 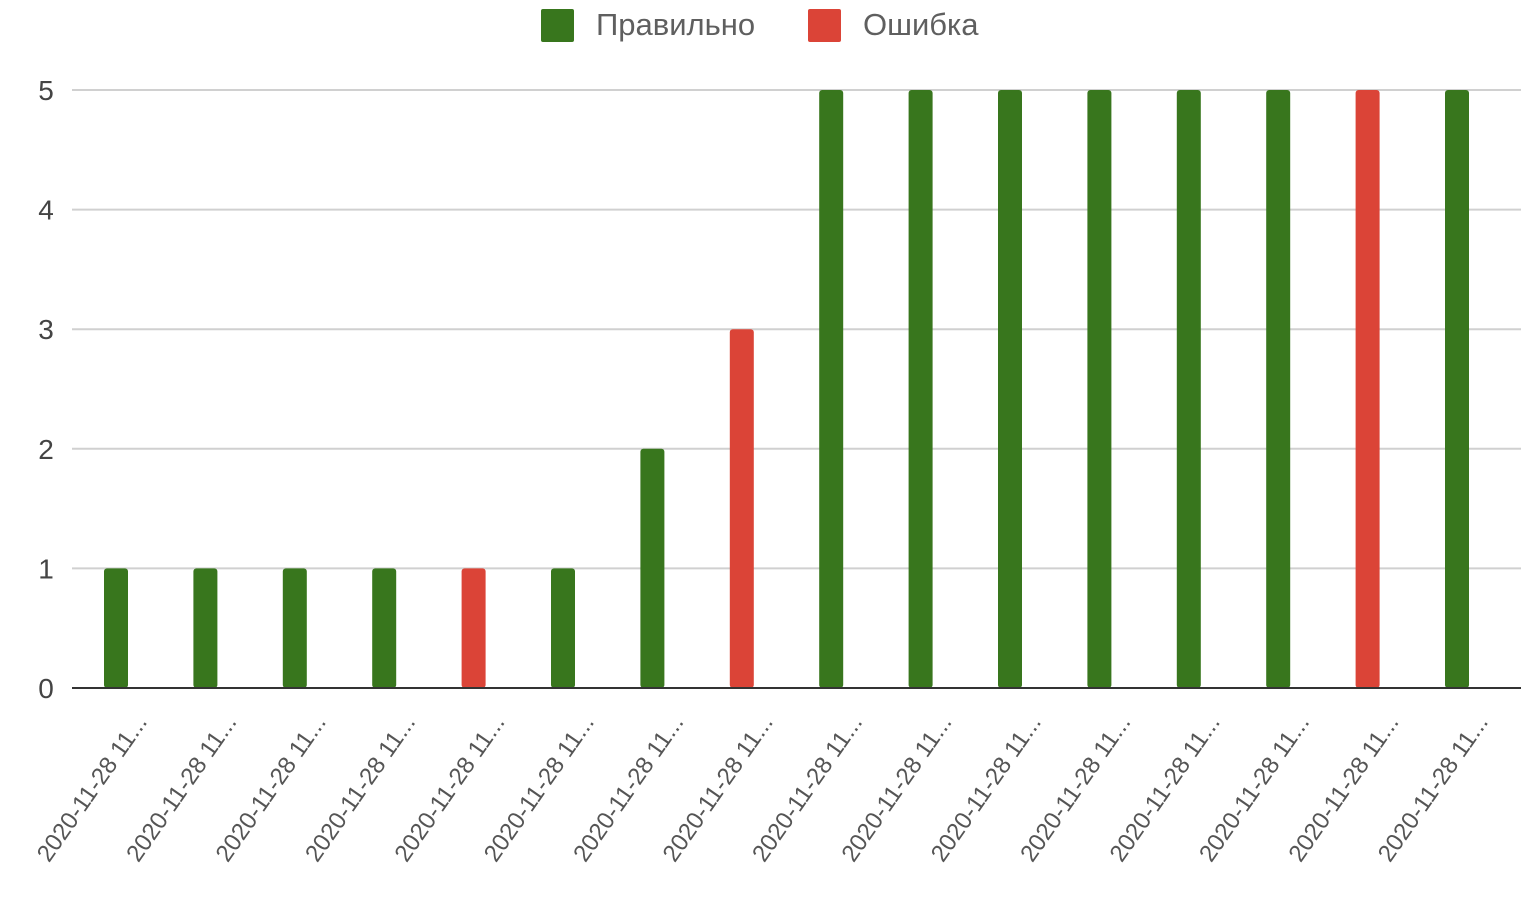 What do you see at coordinates (46, 210) in the screenshot?
I see `y-tick-label: 4` at bounding box center [46, 210].